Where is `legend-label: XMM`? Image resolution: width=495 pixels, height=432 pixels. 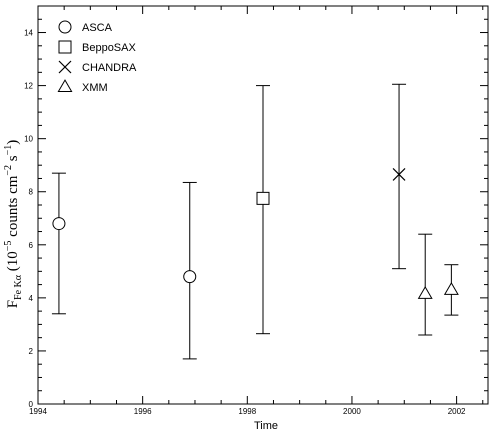 legend-label: XMM is located at coordinates (95, 88).